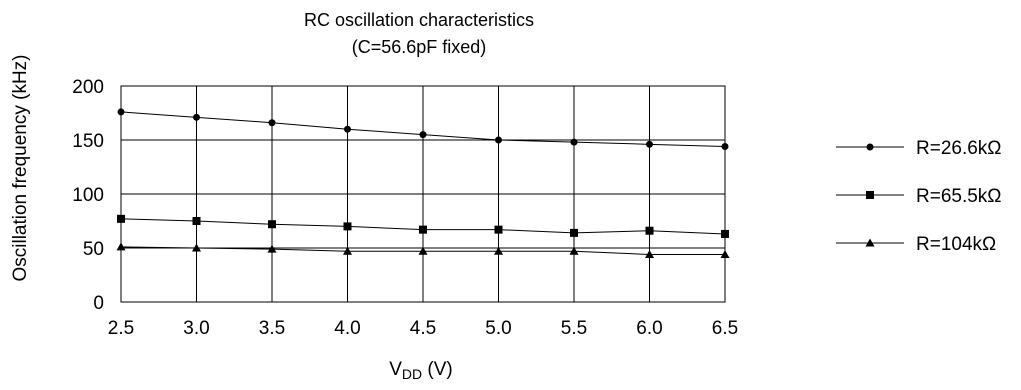  What do you see at coordinates (959, 196) in the screenshot?
I see `legend-label: R=65.5kΩ` at bounding box center [959, 196].